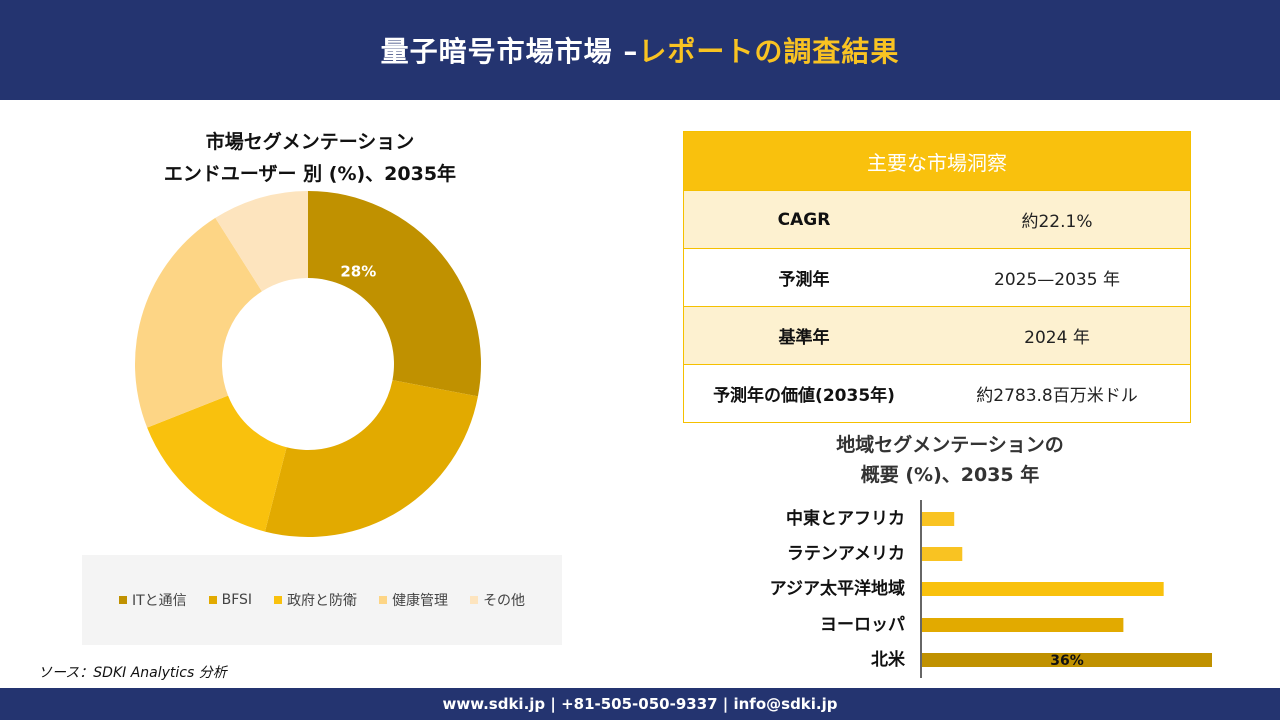  Describe the element at coordinates (937, 219) in the screenshot. I see `insight-row-cagr: CAGR 約22.1%` at that location.